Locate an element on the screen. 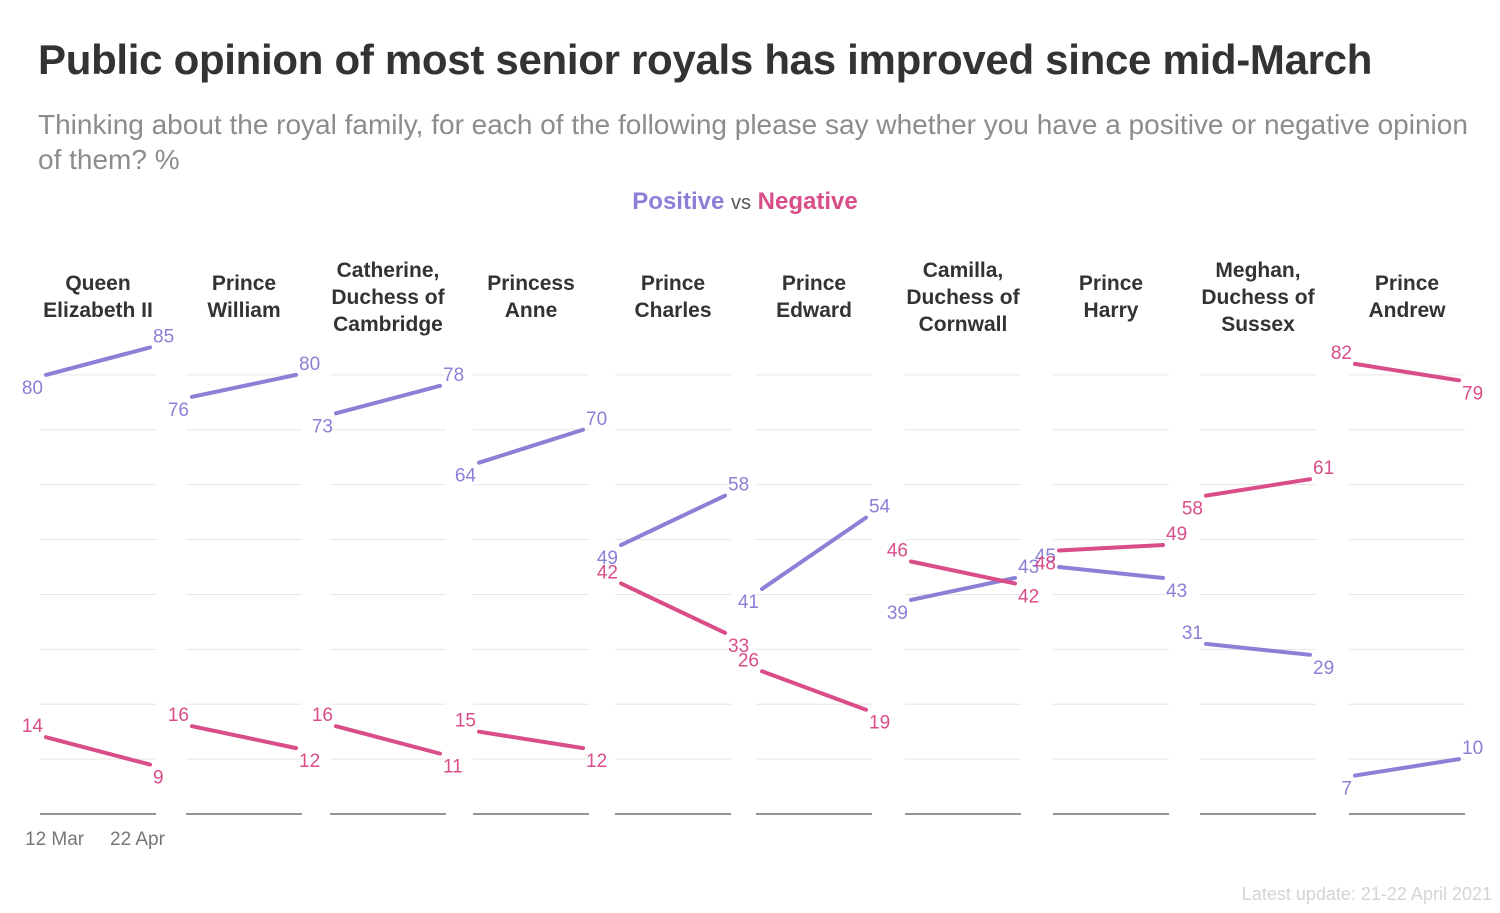 The width and height of the screenshot is (1500, 913). x-tick-start: 12 Mar is located at coordinates (55, 839).